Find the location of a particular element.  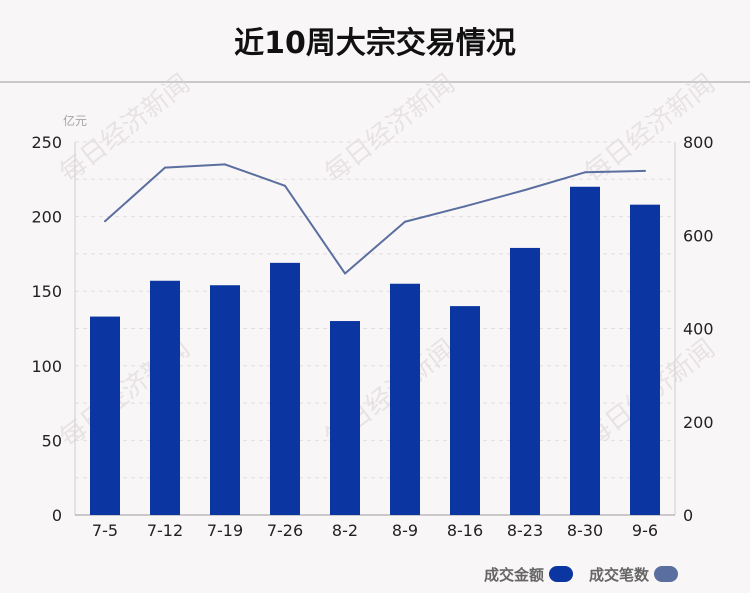

legend-swatch-count is located at coordinates (666, 574).